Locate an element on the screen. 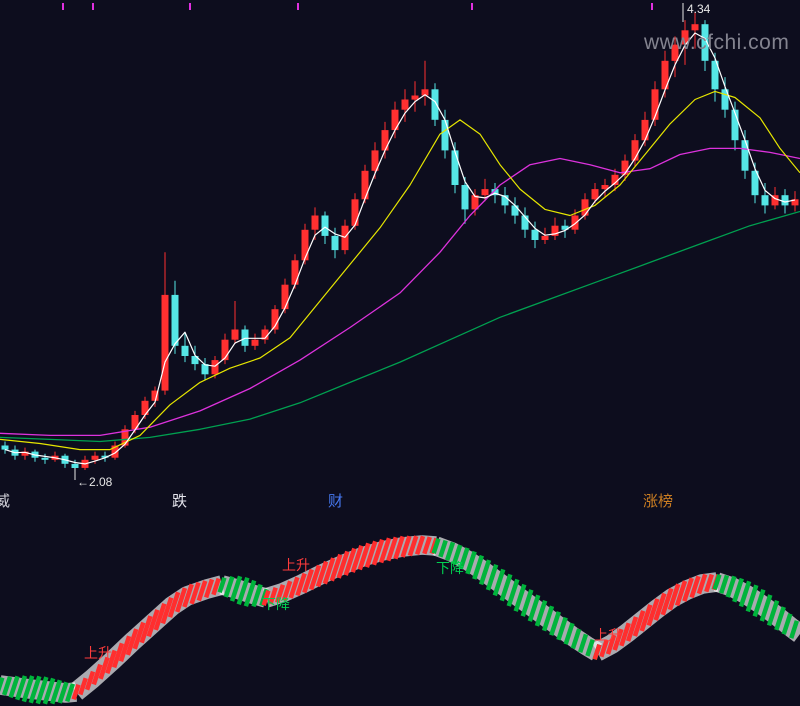 Image resolution: width=800 pixels, height=706 pixels. ticker-item-2: 财 is located at coordinates (336, 501).